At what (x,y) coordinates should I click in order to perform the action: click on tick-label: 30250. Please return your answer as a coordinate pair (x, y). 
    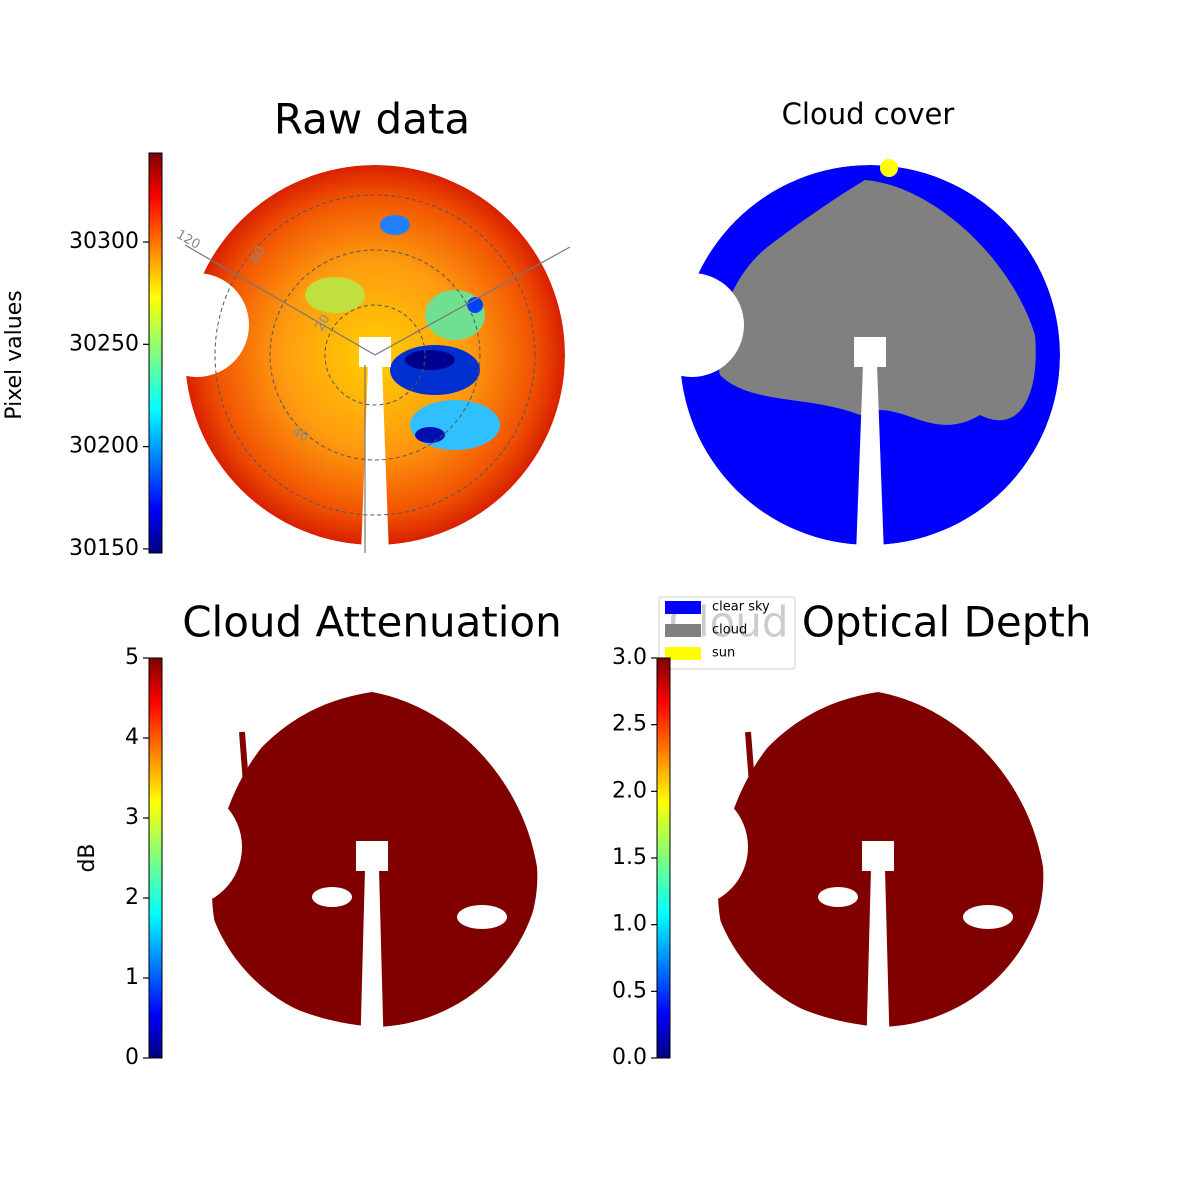
    Looking at the image, I should click on (104, 343).